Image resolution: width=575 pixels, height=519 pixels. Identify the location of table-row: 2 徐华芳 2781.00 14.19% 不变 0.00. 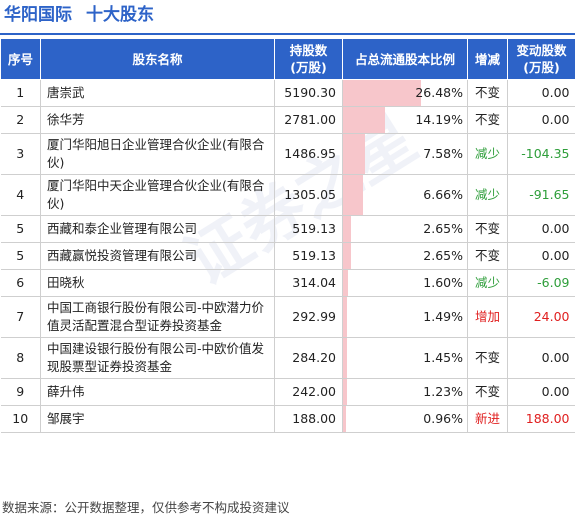
(287, 120).